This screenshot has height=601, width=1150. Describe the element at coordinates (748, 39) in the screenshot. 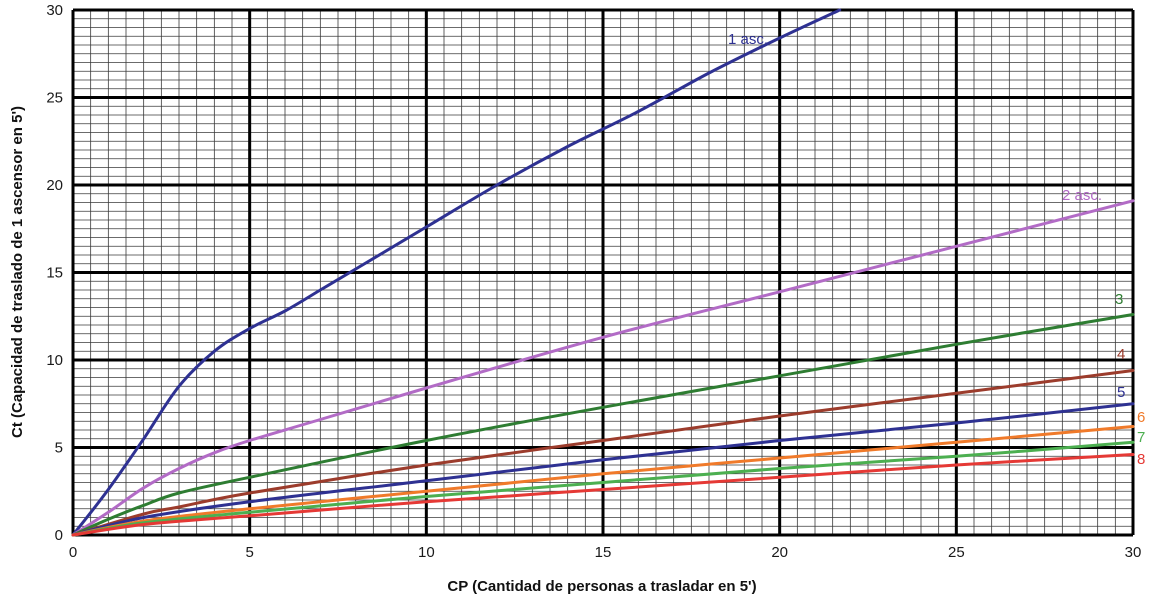

I see `series-label-1: 1 asc.` at that location.